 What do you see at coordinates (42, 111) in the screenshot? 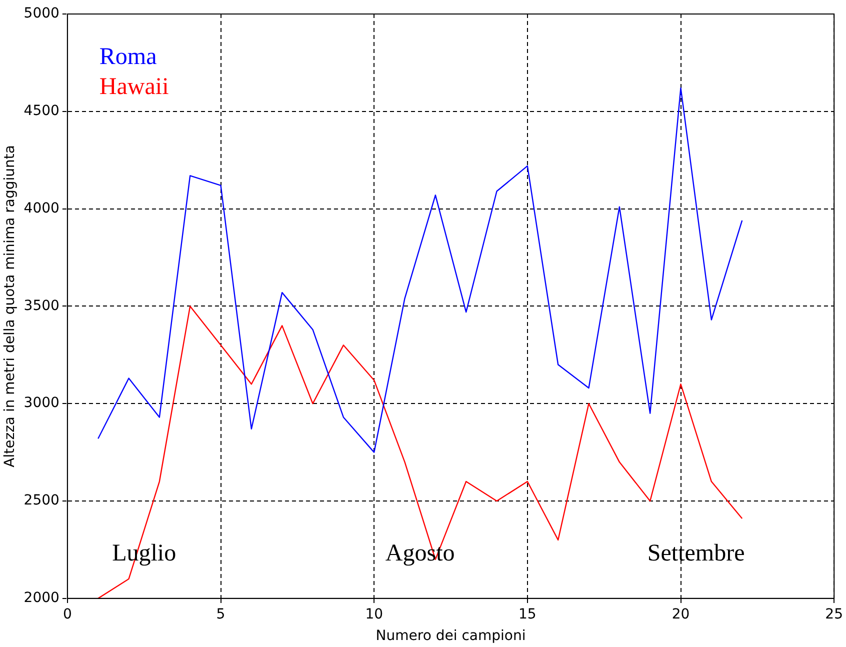
I see `y-tick-label: 4500` at bounding box center [42, 111].